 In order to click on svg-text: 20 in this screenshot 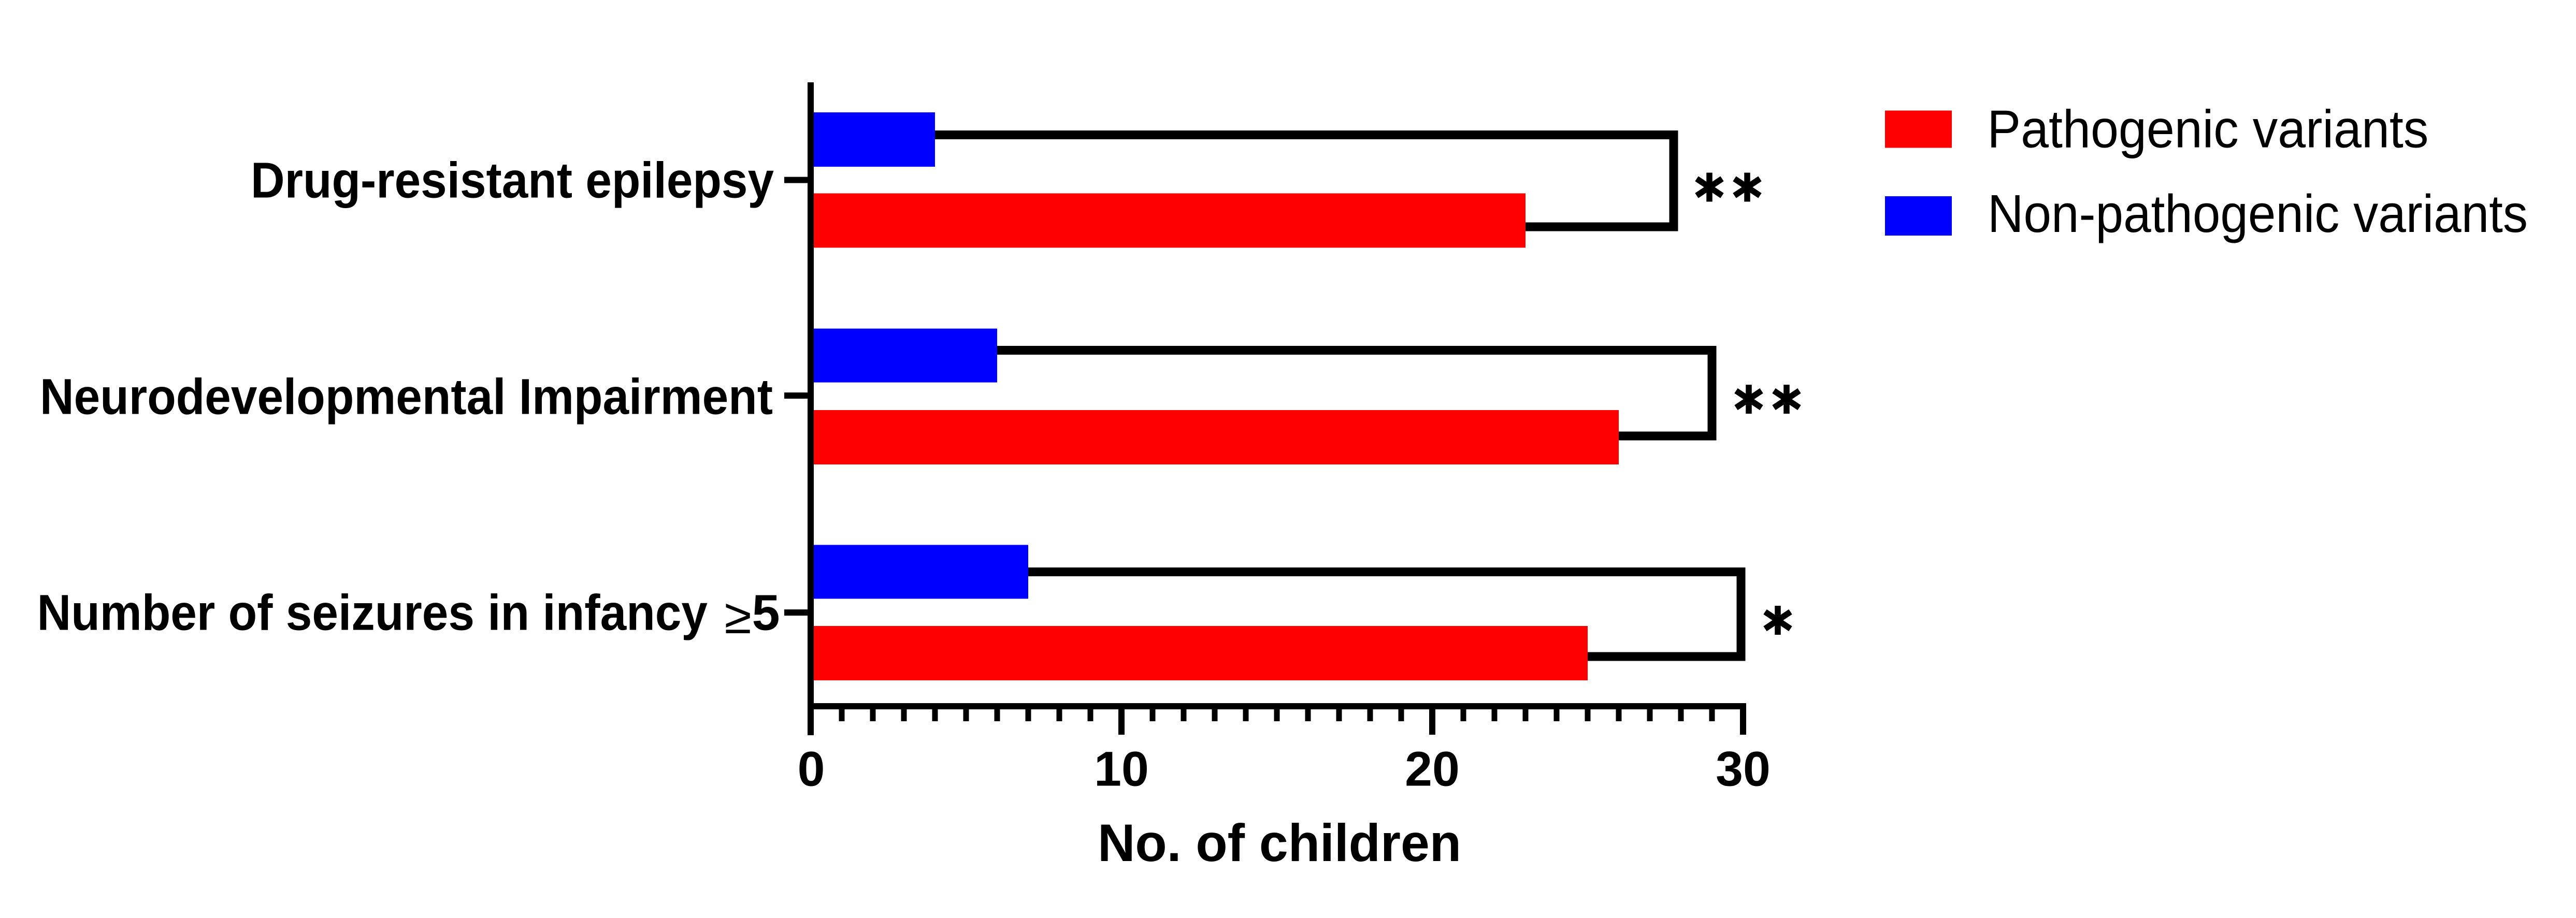, I will do `click(1432, 769)`.